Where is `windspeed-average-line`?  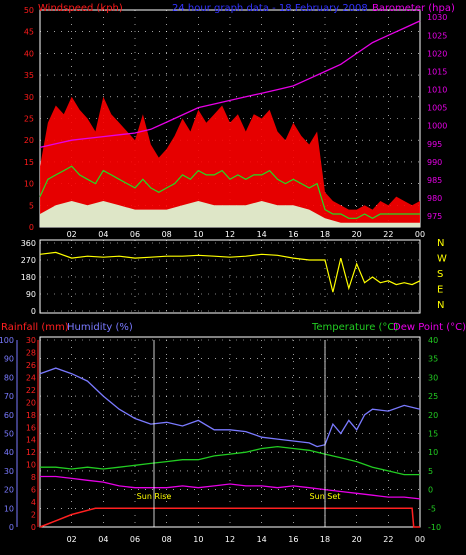 windspeed-average-line is located at coordinates (229, 192).